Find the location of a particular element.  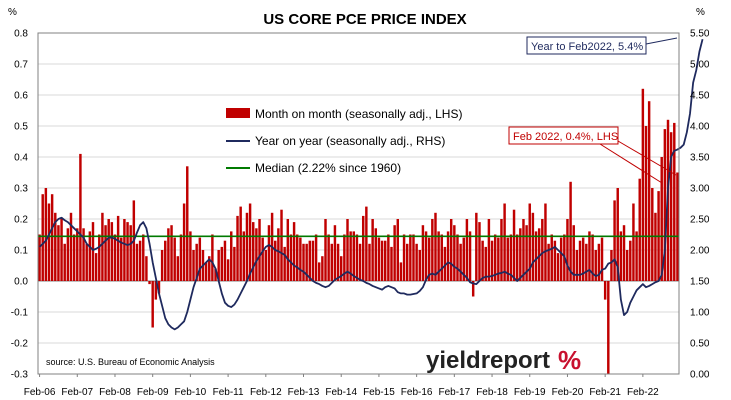

right-tick-label: 4.00 is located at coordinates (700, 127).